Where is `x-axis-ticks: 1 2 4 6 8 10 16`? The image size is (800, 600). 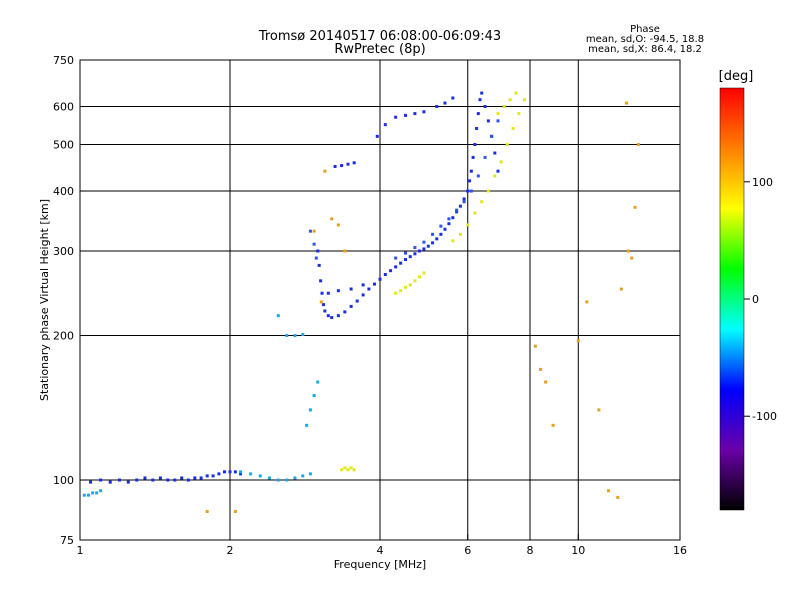
x-axis-ticks: 1 2 4 6 8 10 16 is located at coordinates (382, 545).